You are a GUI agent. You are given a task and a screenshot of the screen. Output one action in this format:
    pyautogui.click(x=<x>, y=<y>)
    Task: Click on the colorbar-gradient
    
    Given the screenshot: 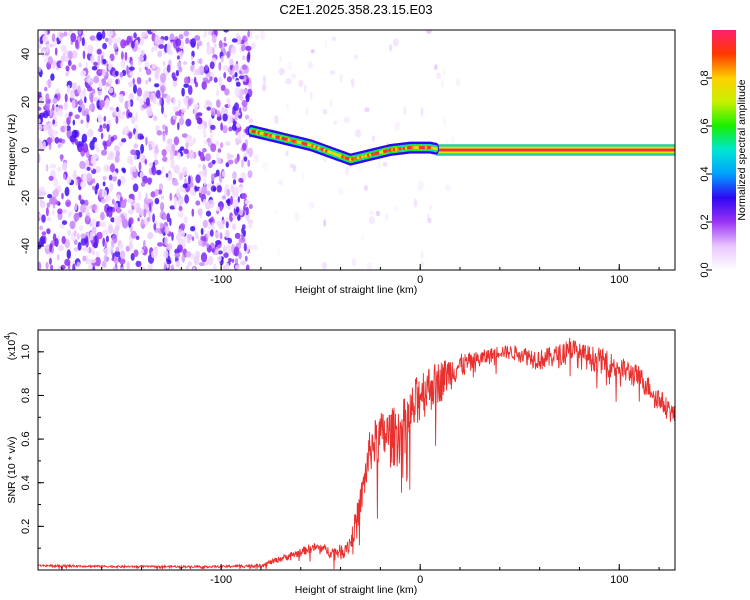 What is the action you would take?
    pyautogui.click(x=724, y=150)
    